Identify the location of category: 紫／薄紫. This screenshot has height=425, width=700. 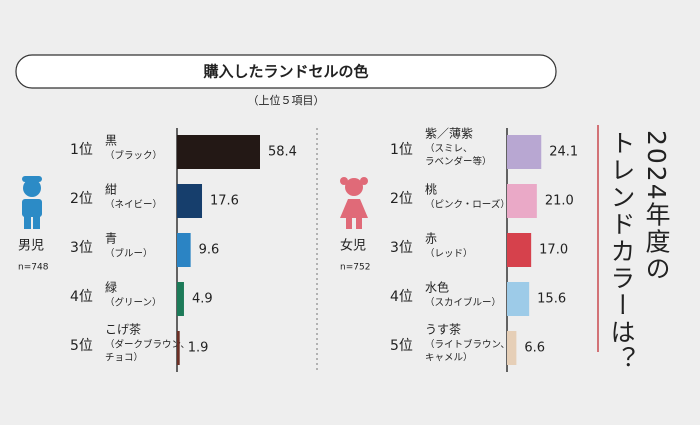
(449, 133).